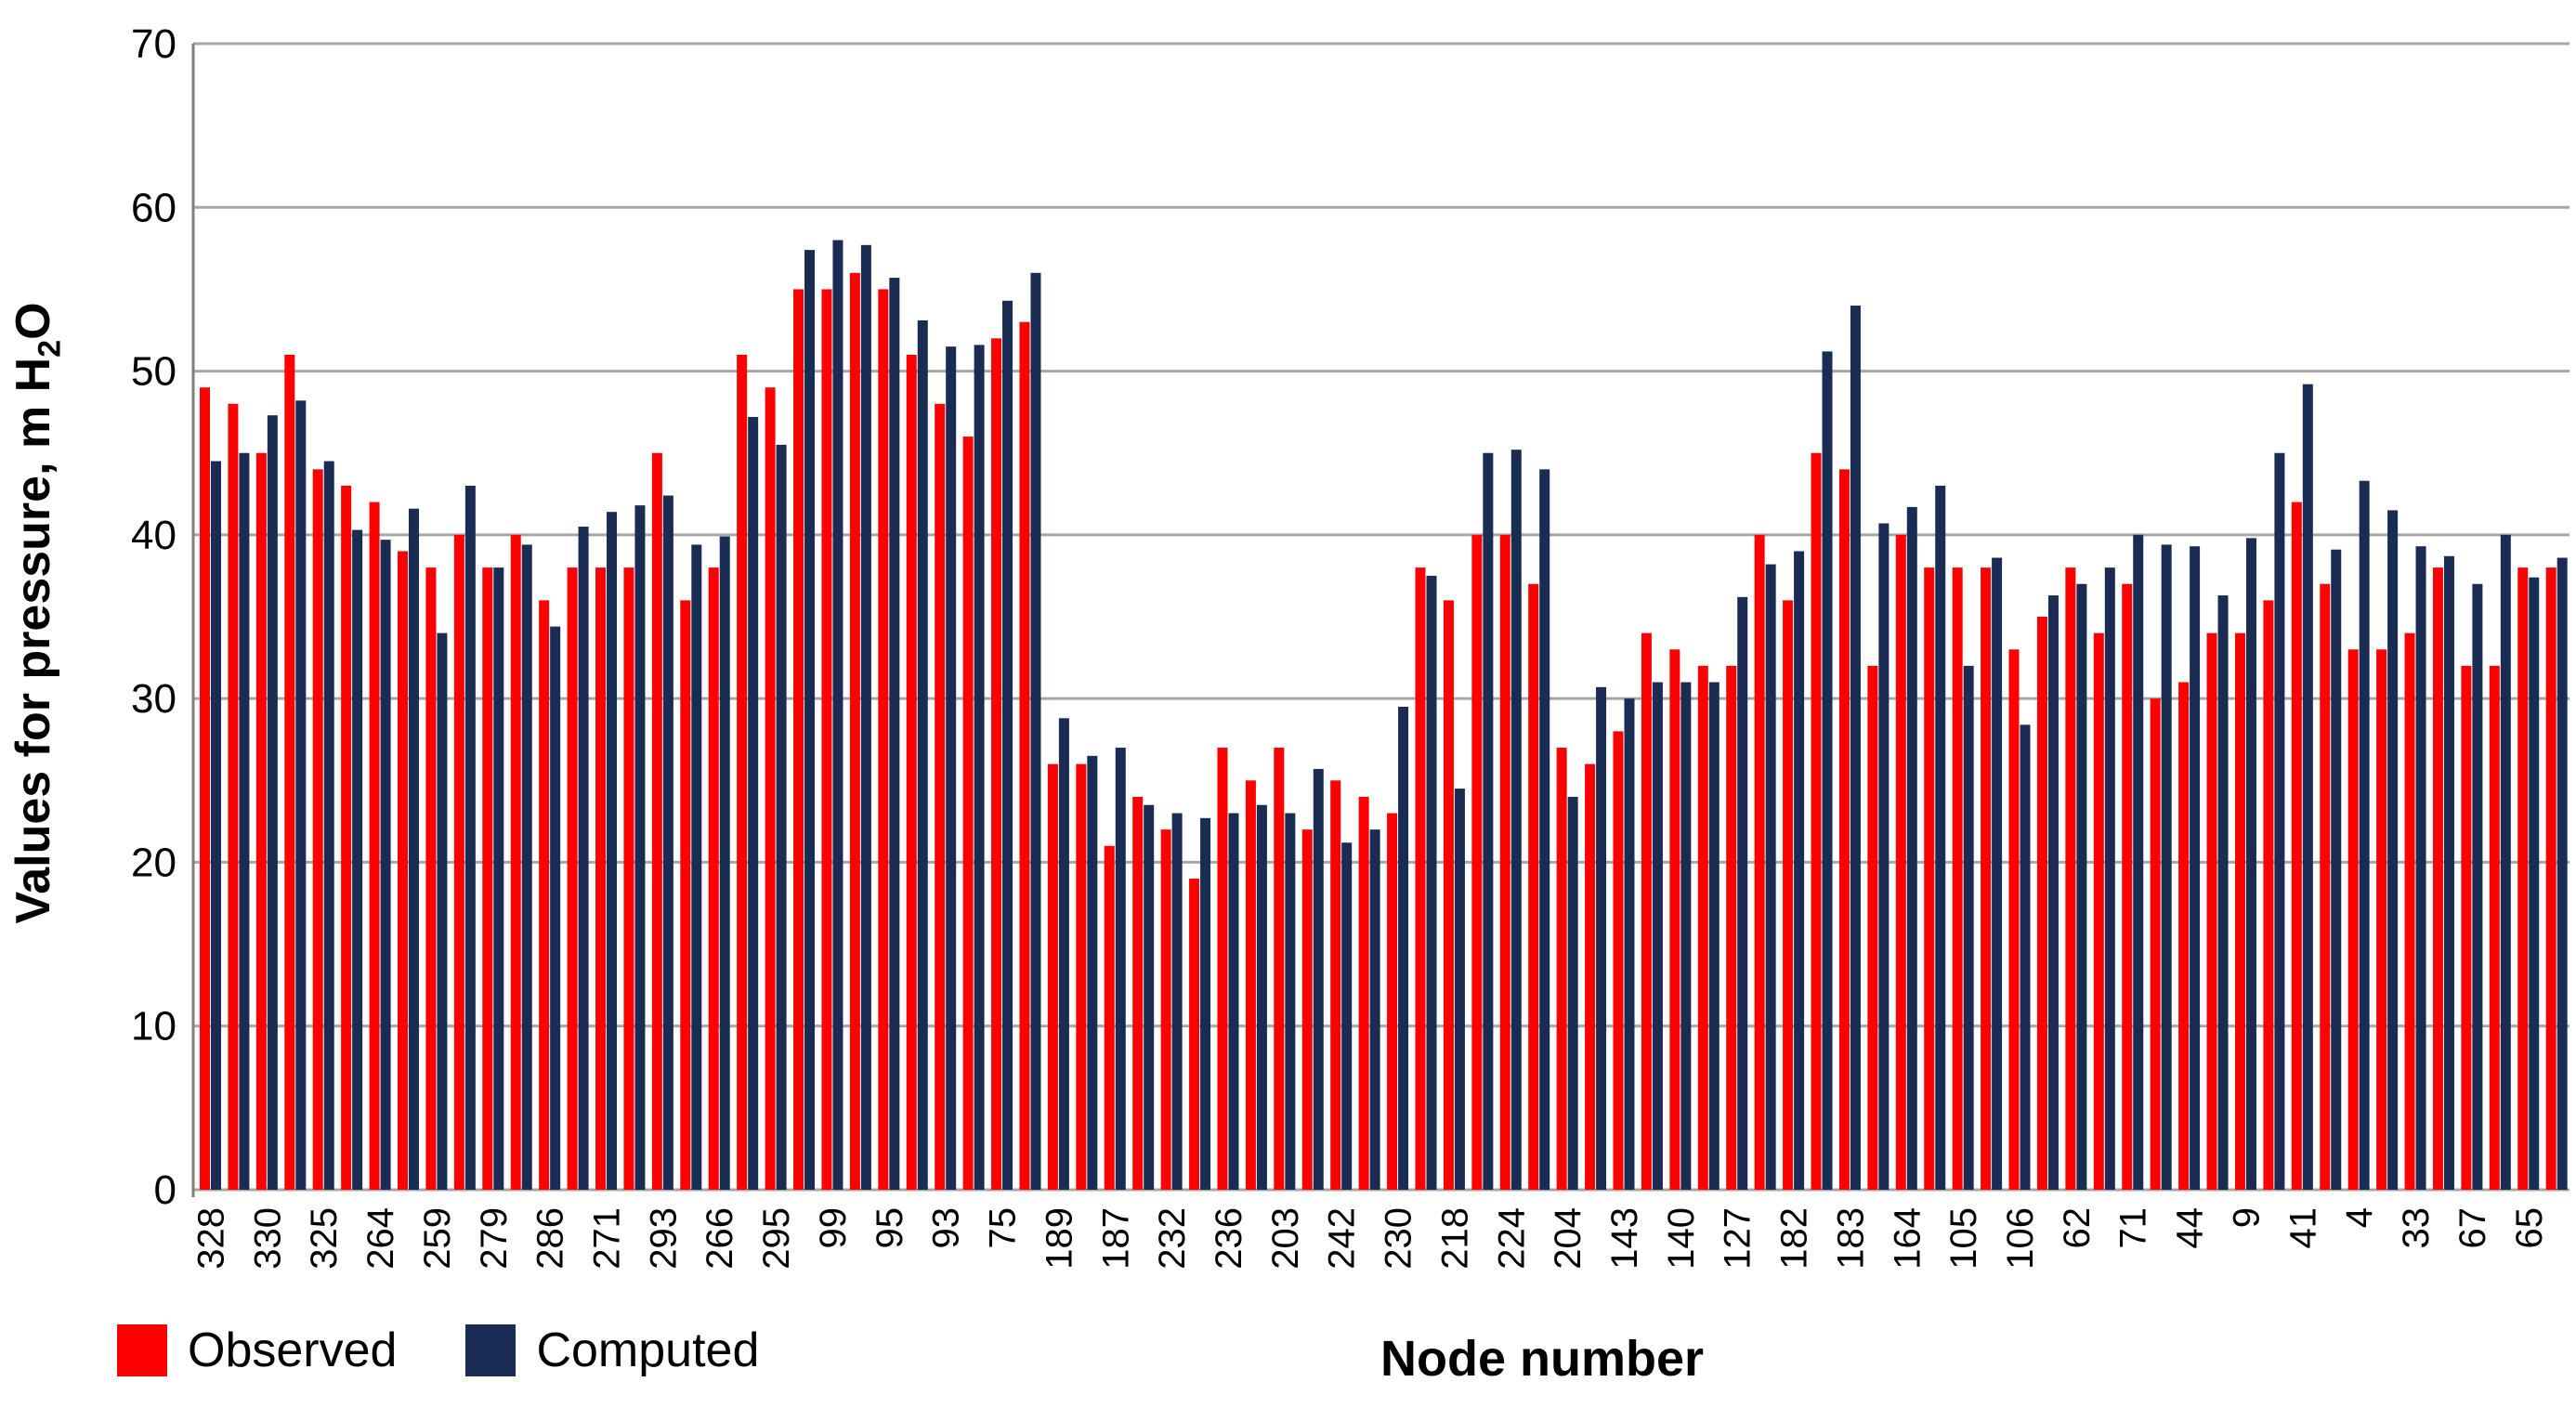 The height and width of the screenshot is (1408, 2576). What do you see at coordinates (33, 321) in the screenshot?
I see `y-axis-title-suffix: O` at bounding box center [33, 321].